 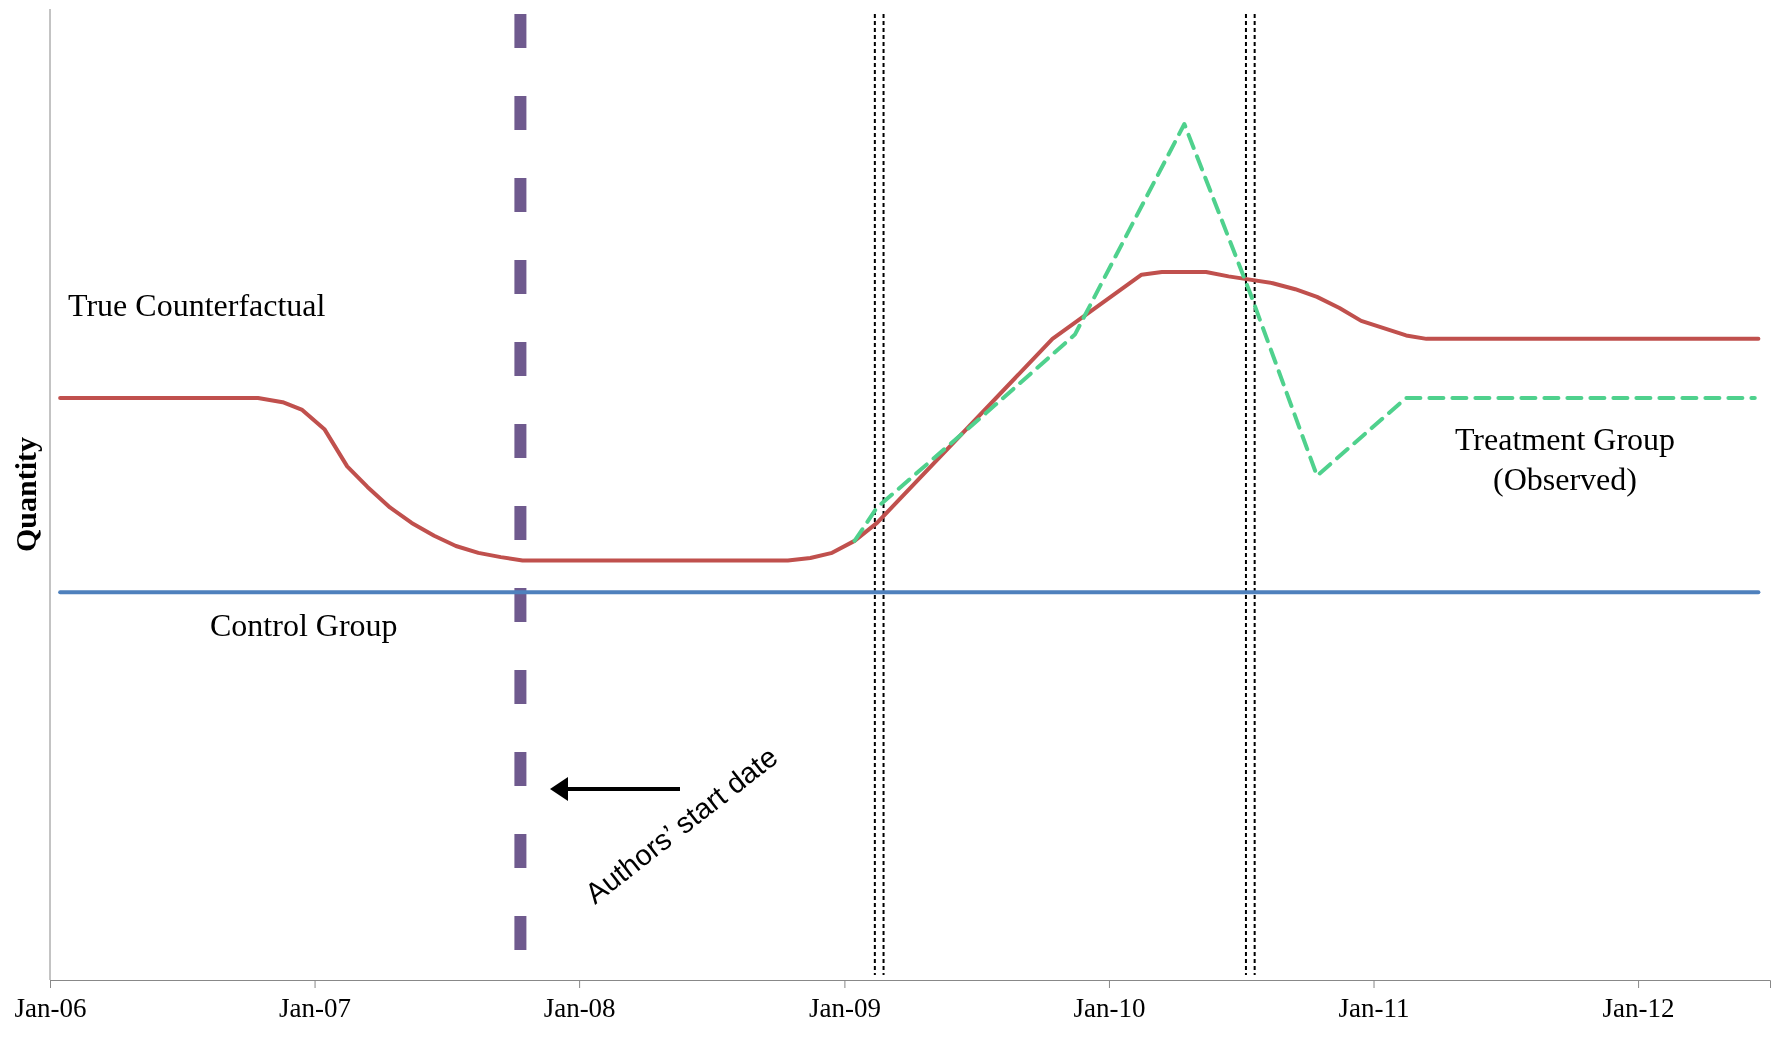 What do you see at coordinates (844, 1008) in the screenshot?
I see `x-tick-label: Jan-09` at bounding box center [844, 1008].